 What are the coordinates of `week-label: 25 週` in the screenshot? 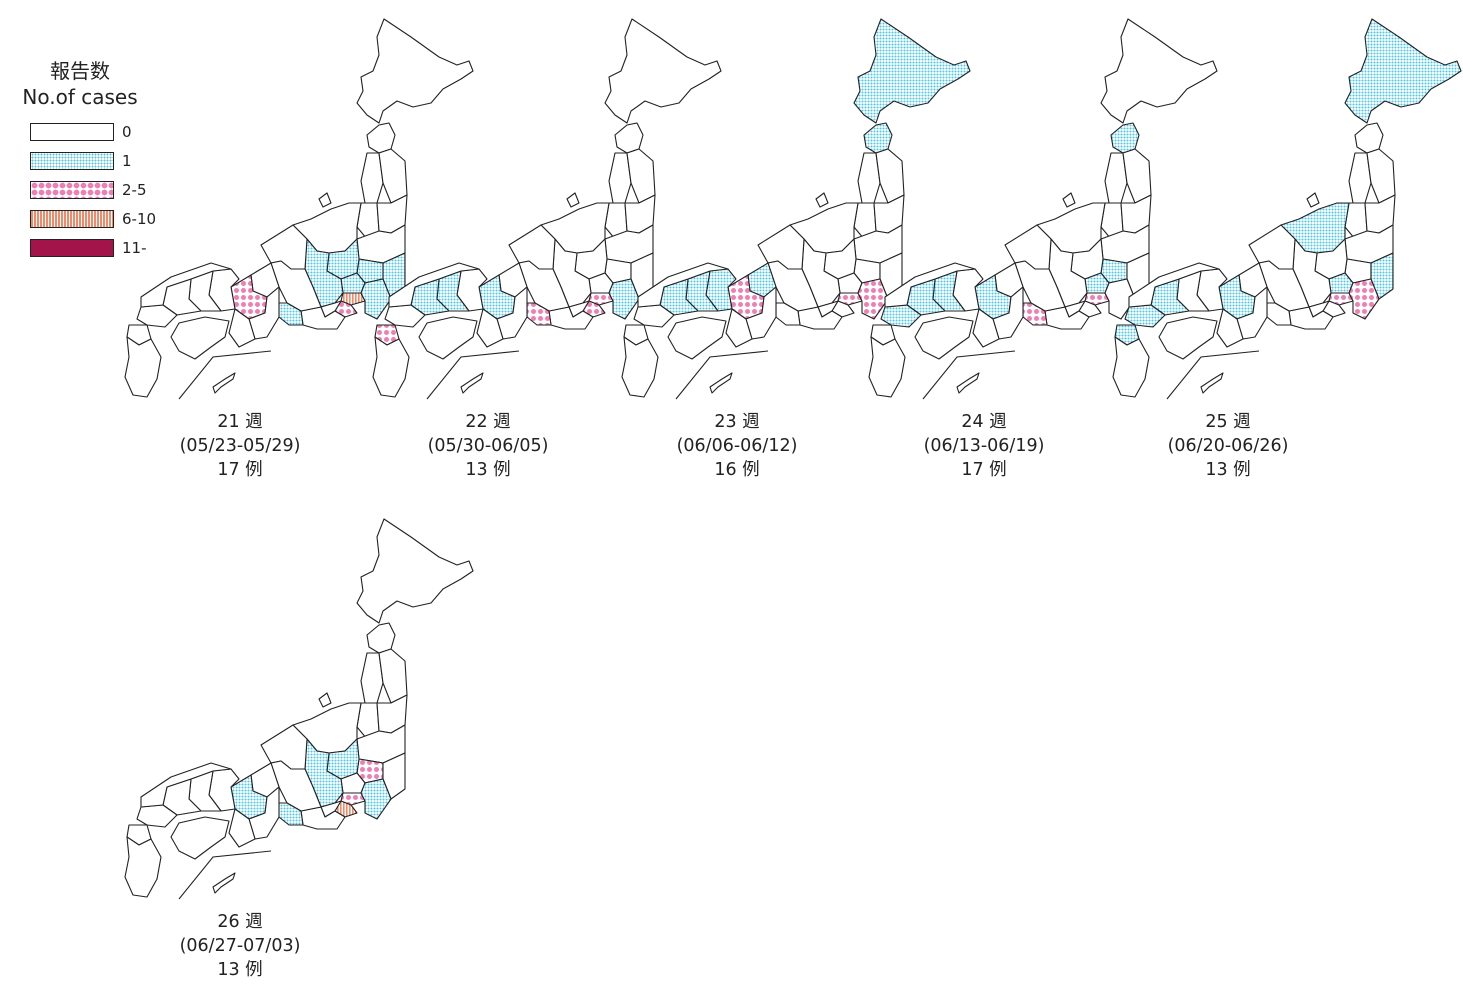 It's located at (1228, 422).